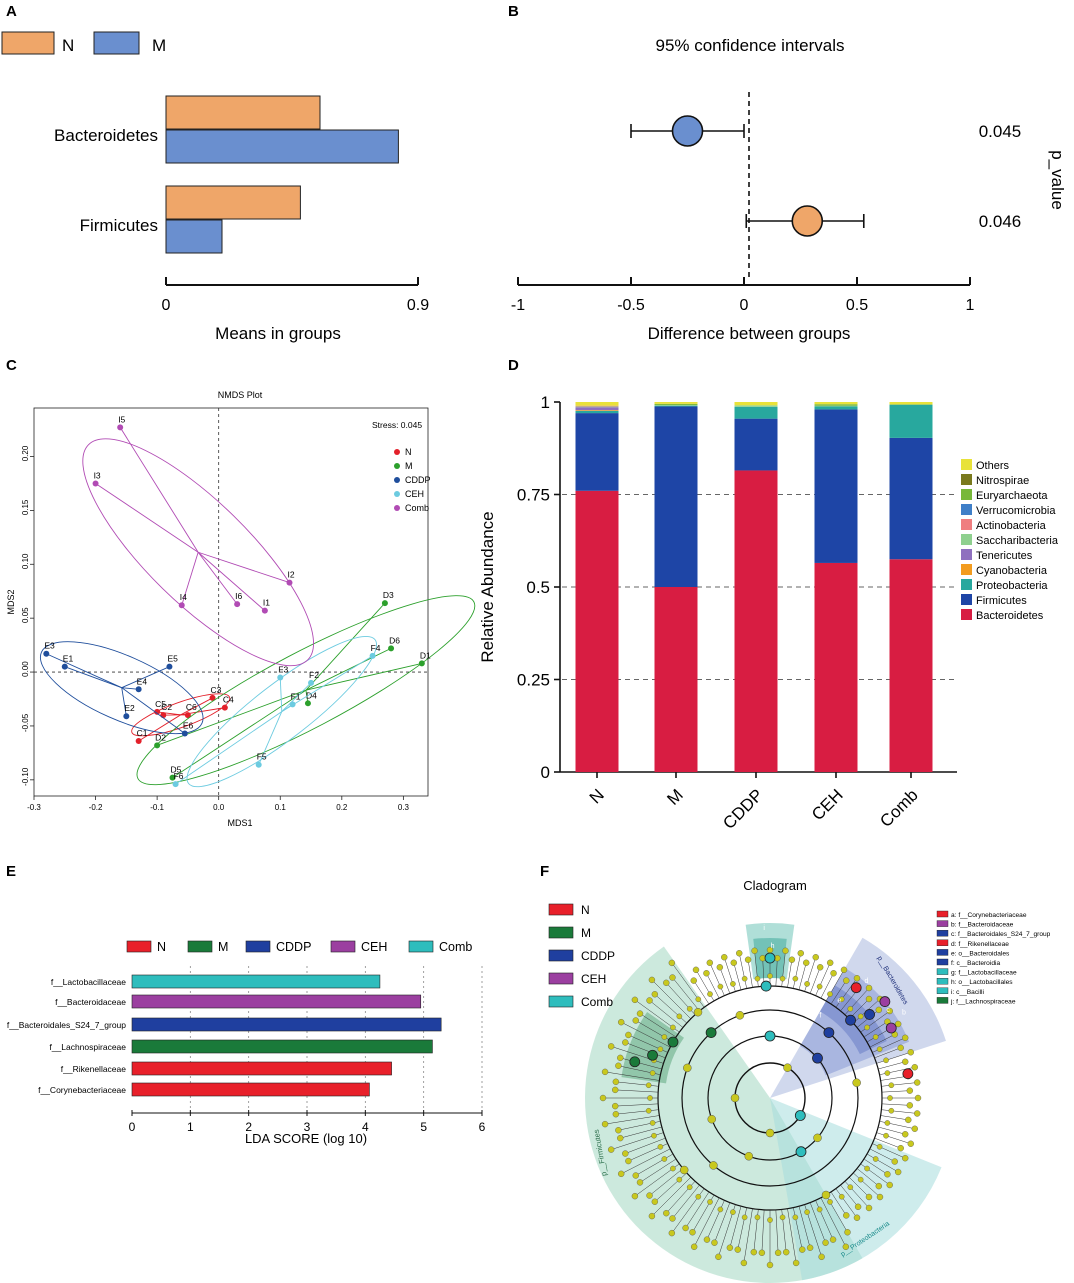 This screenshot has width=1074, height=1283. What do you see at coordinates (11, 601) in the screenshot?
I see `y-axis-title: MDS2` at bounding box center [11, 601].